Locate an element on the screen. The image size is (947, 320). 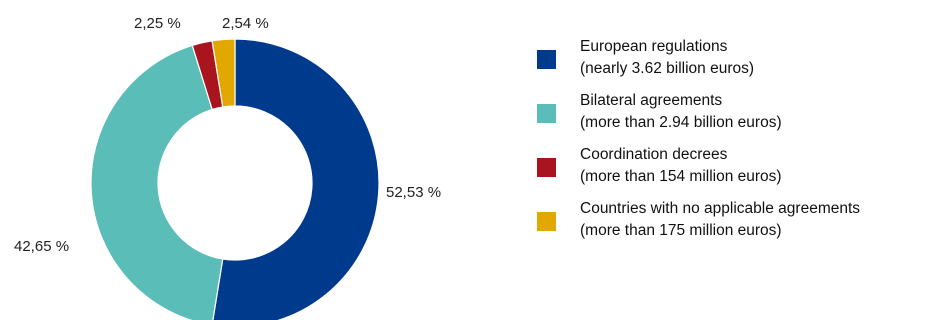
legend-swatch-no-agreements is located at coordinates (546, 221).